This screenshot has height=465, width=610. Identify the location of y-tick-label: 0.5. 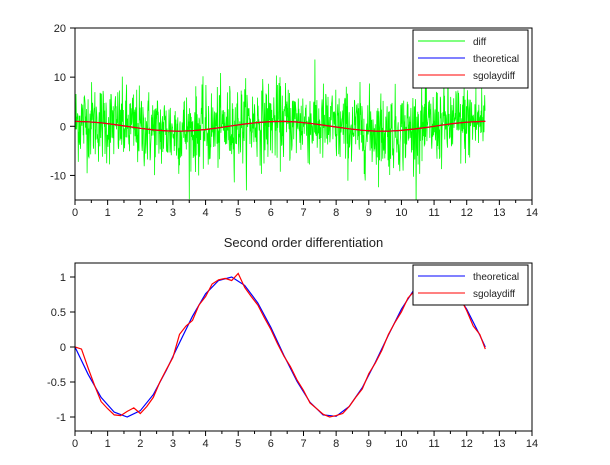
(58, 313).